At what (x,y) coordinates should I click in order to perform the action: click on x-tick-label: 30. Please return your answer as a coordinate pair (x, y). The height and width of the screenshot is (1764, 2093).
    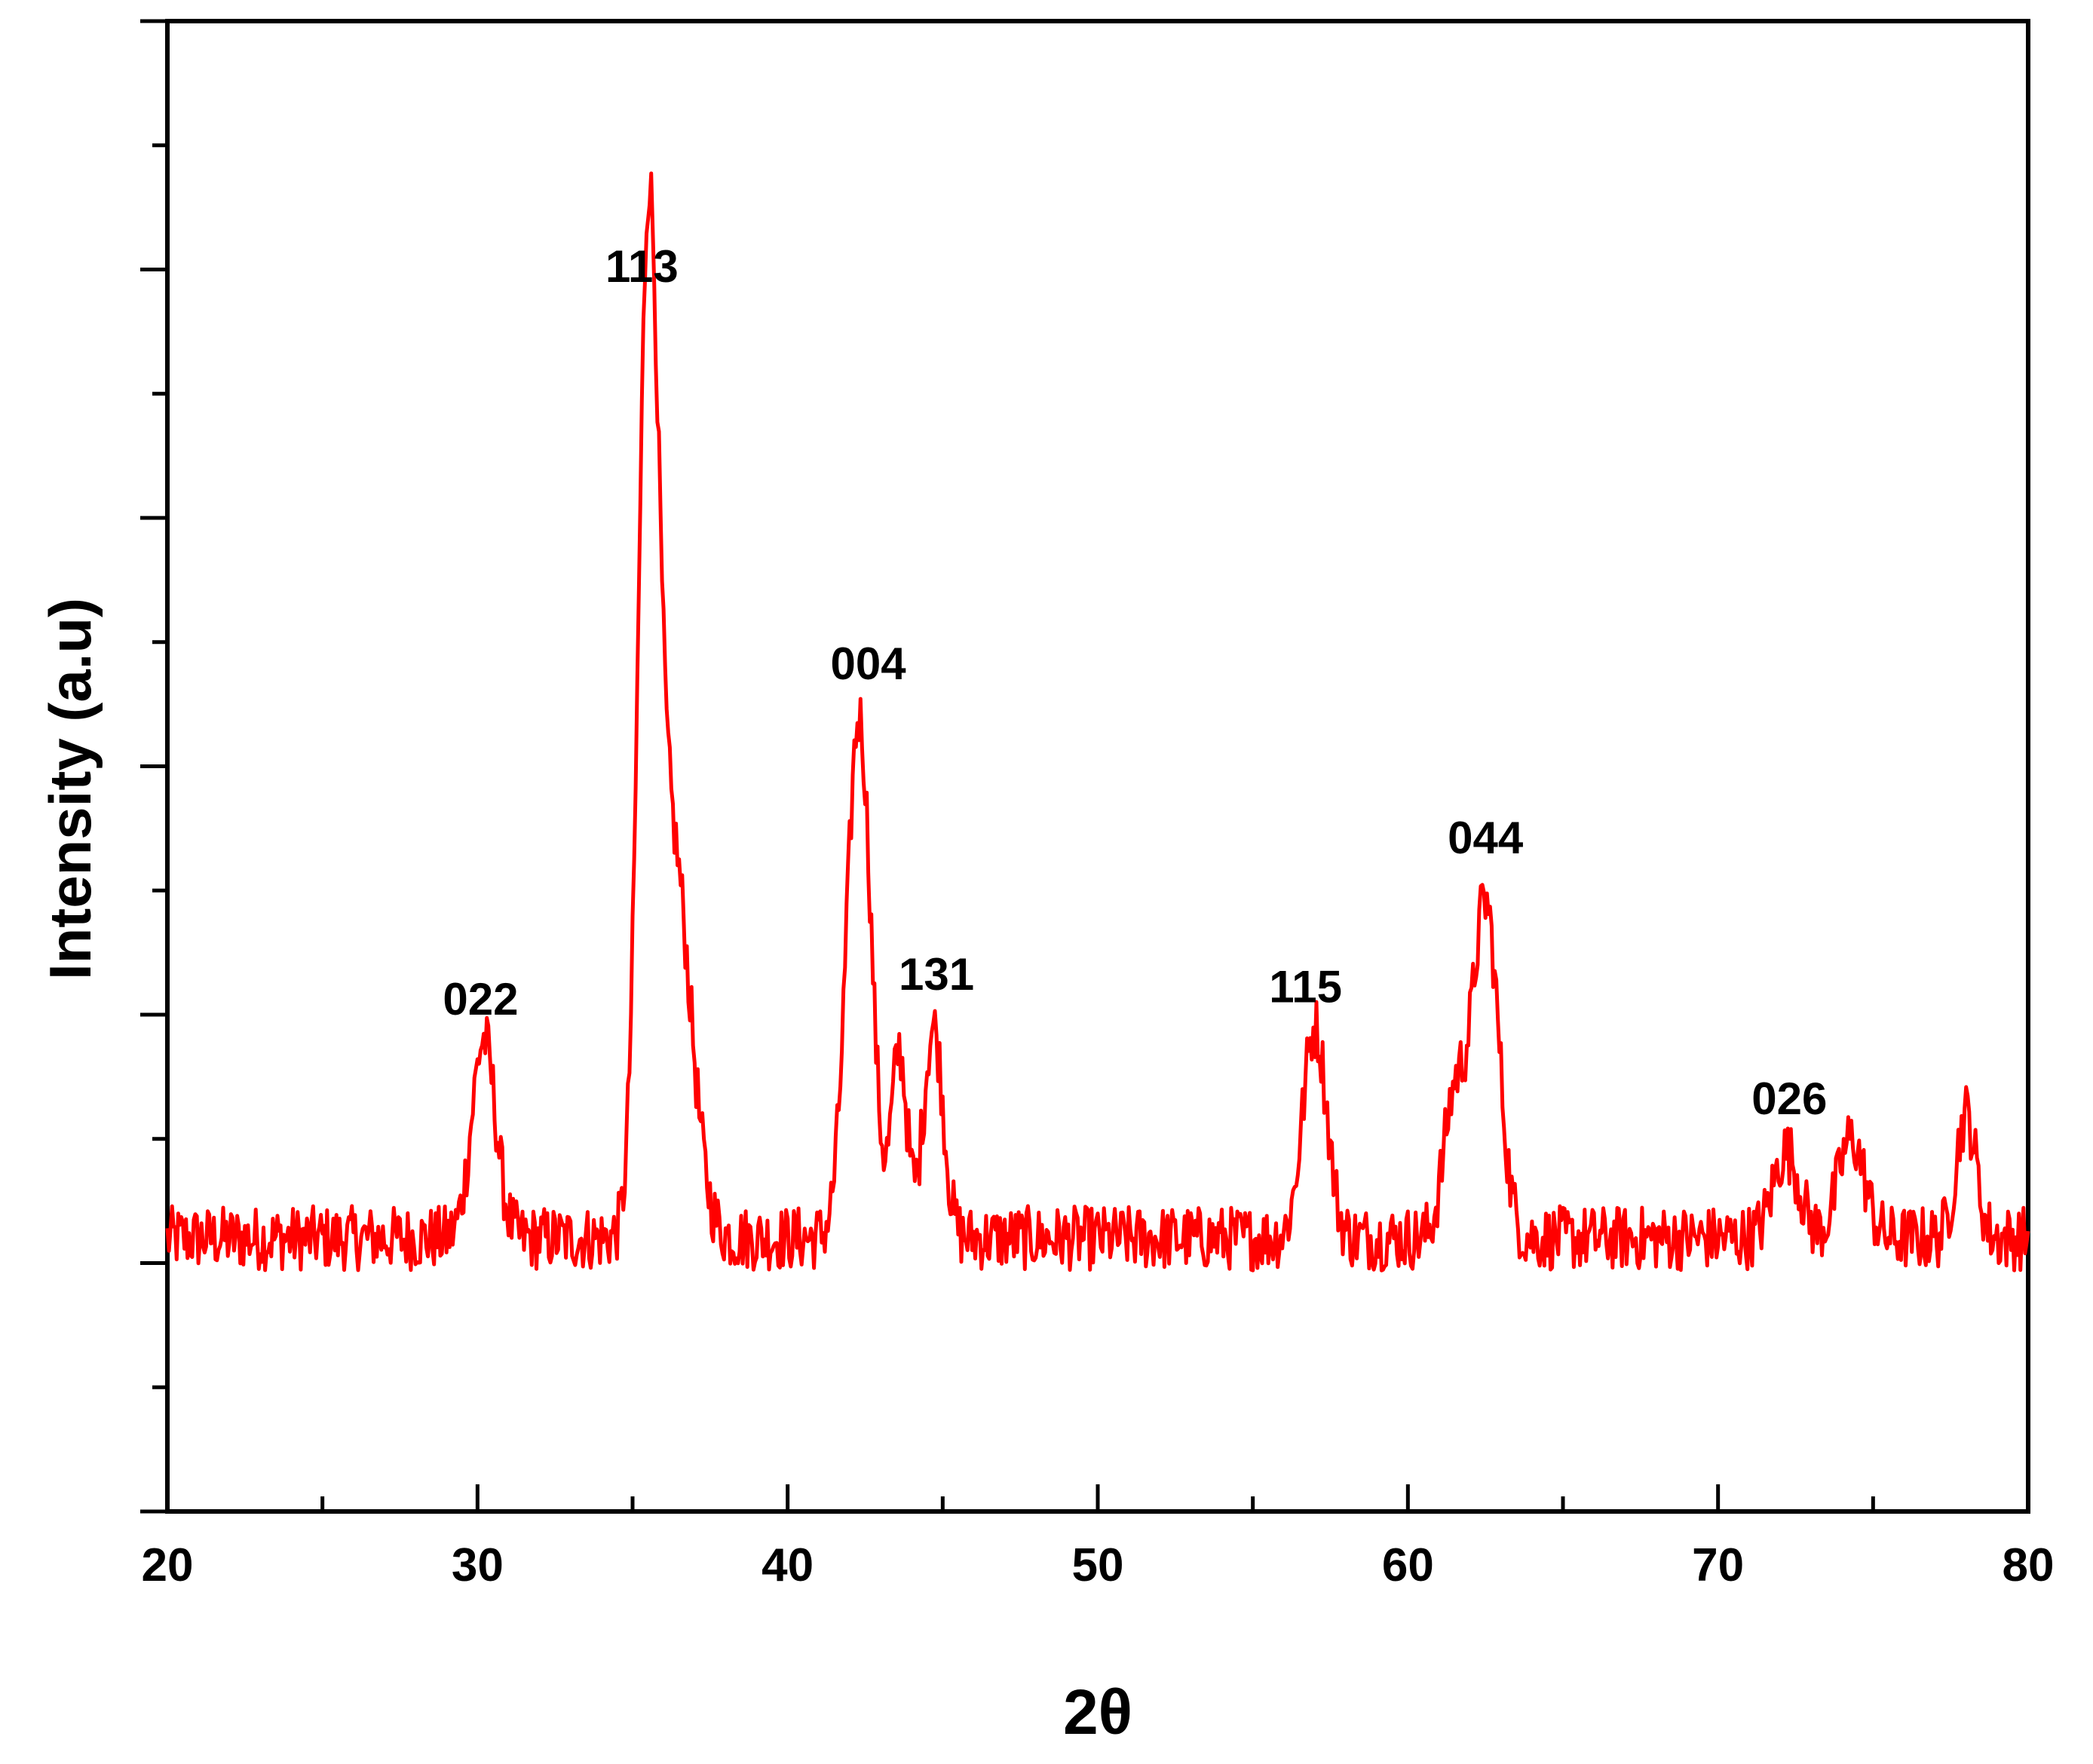
    Looking at the image, I should click on (478, 1565).